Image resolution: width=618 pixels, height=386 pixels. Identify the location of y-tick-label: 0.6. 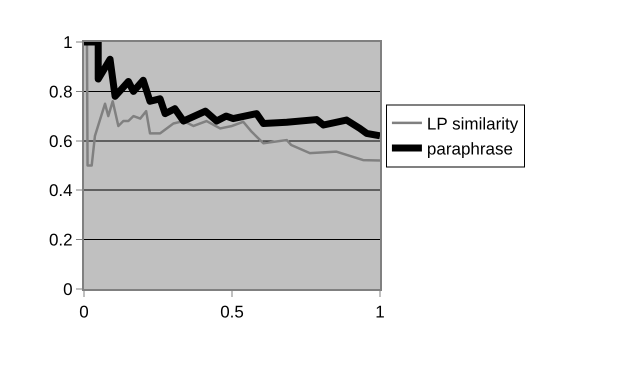
(60, 141).